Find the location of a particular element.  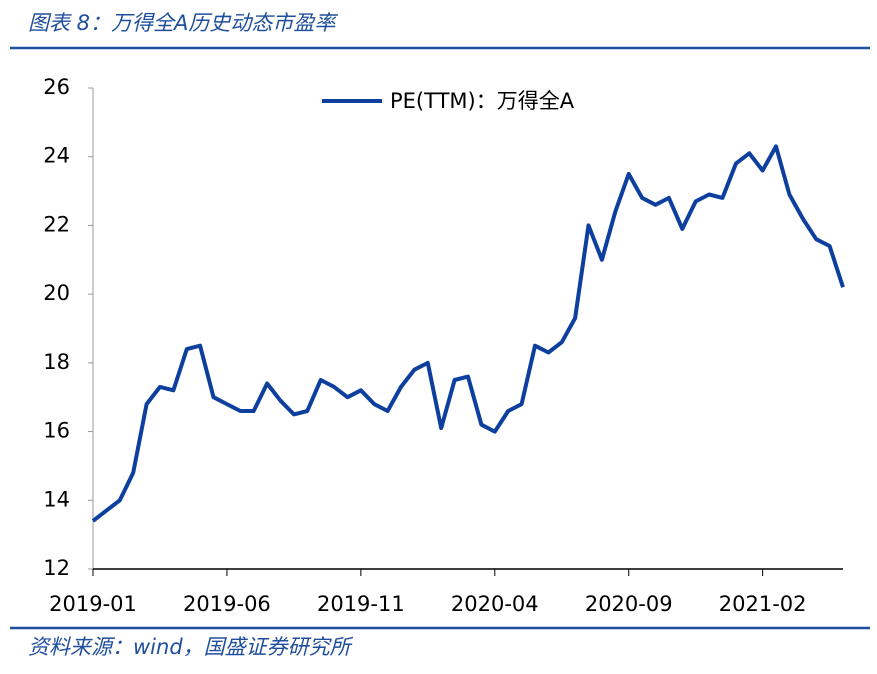

x-tick-label: 2019-01 is located at coordinates (93, 604).